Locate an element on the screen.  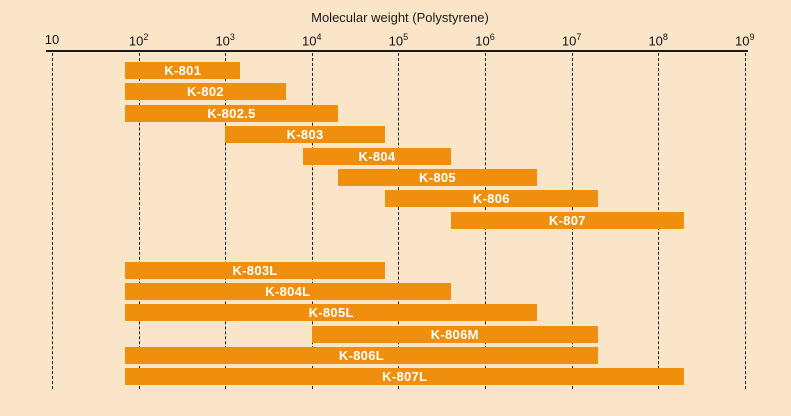
mw-range-bar-k-804l: K-804L is located at coordinates (288, 292).